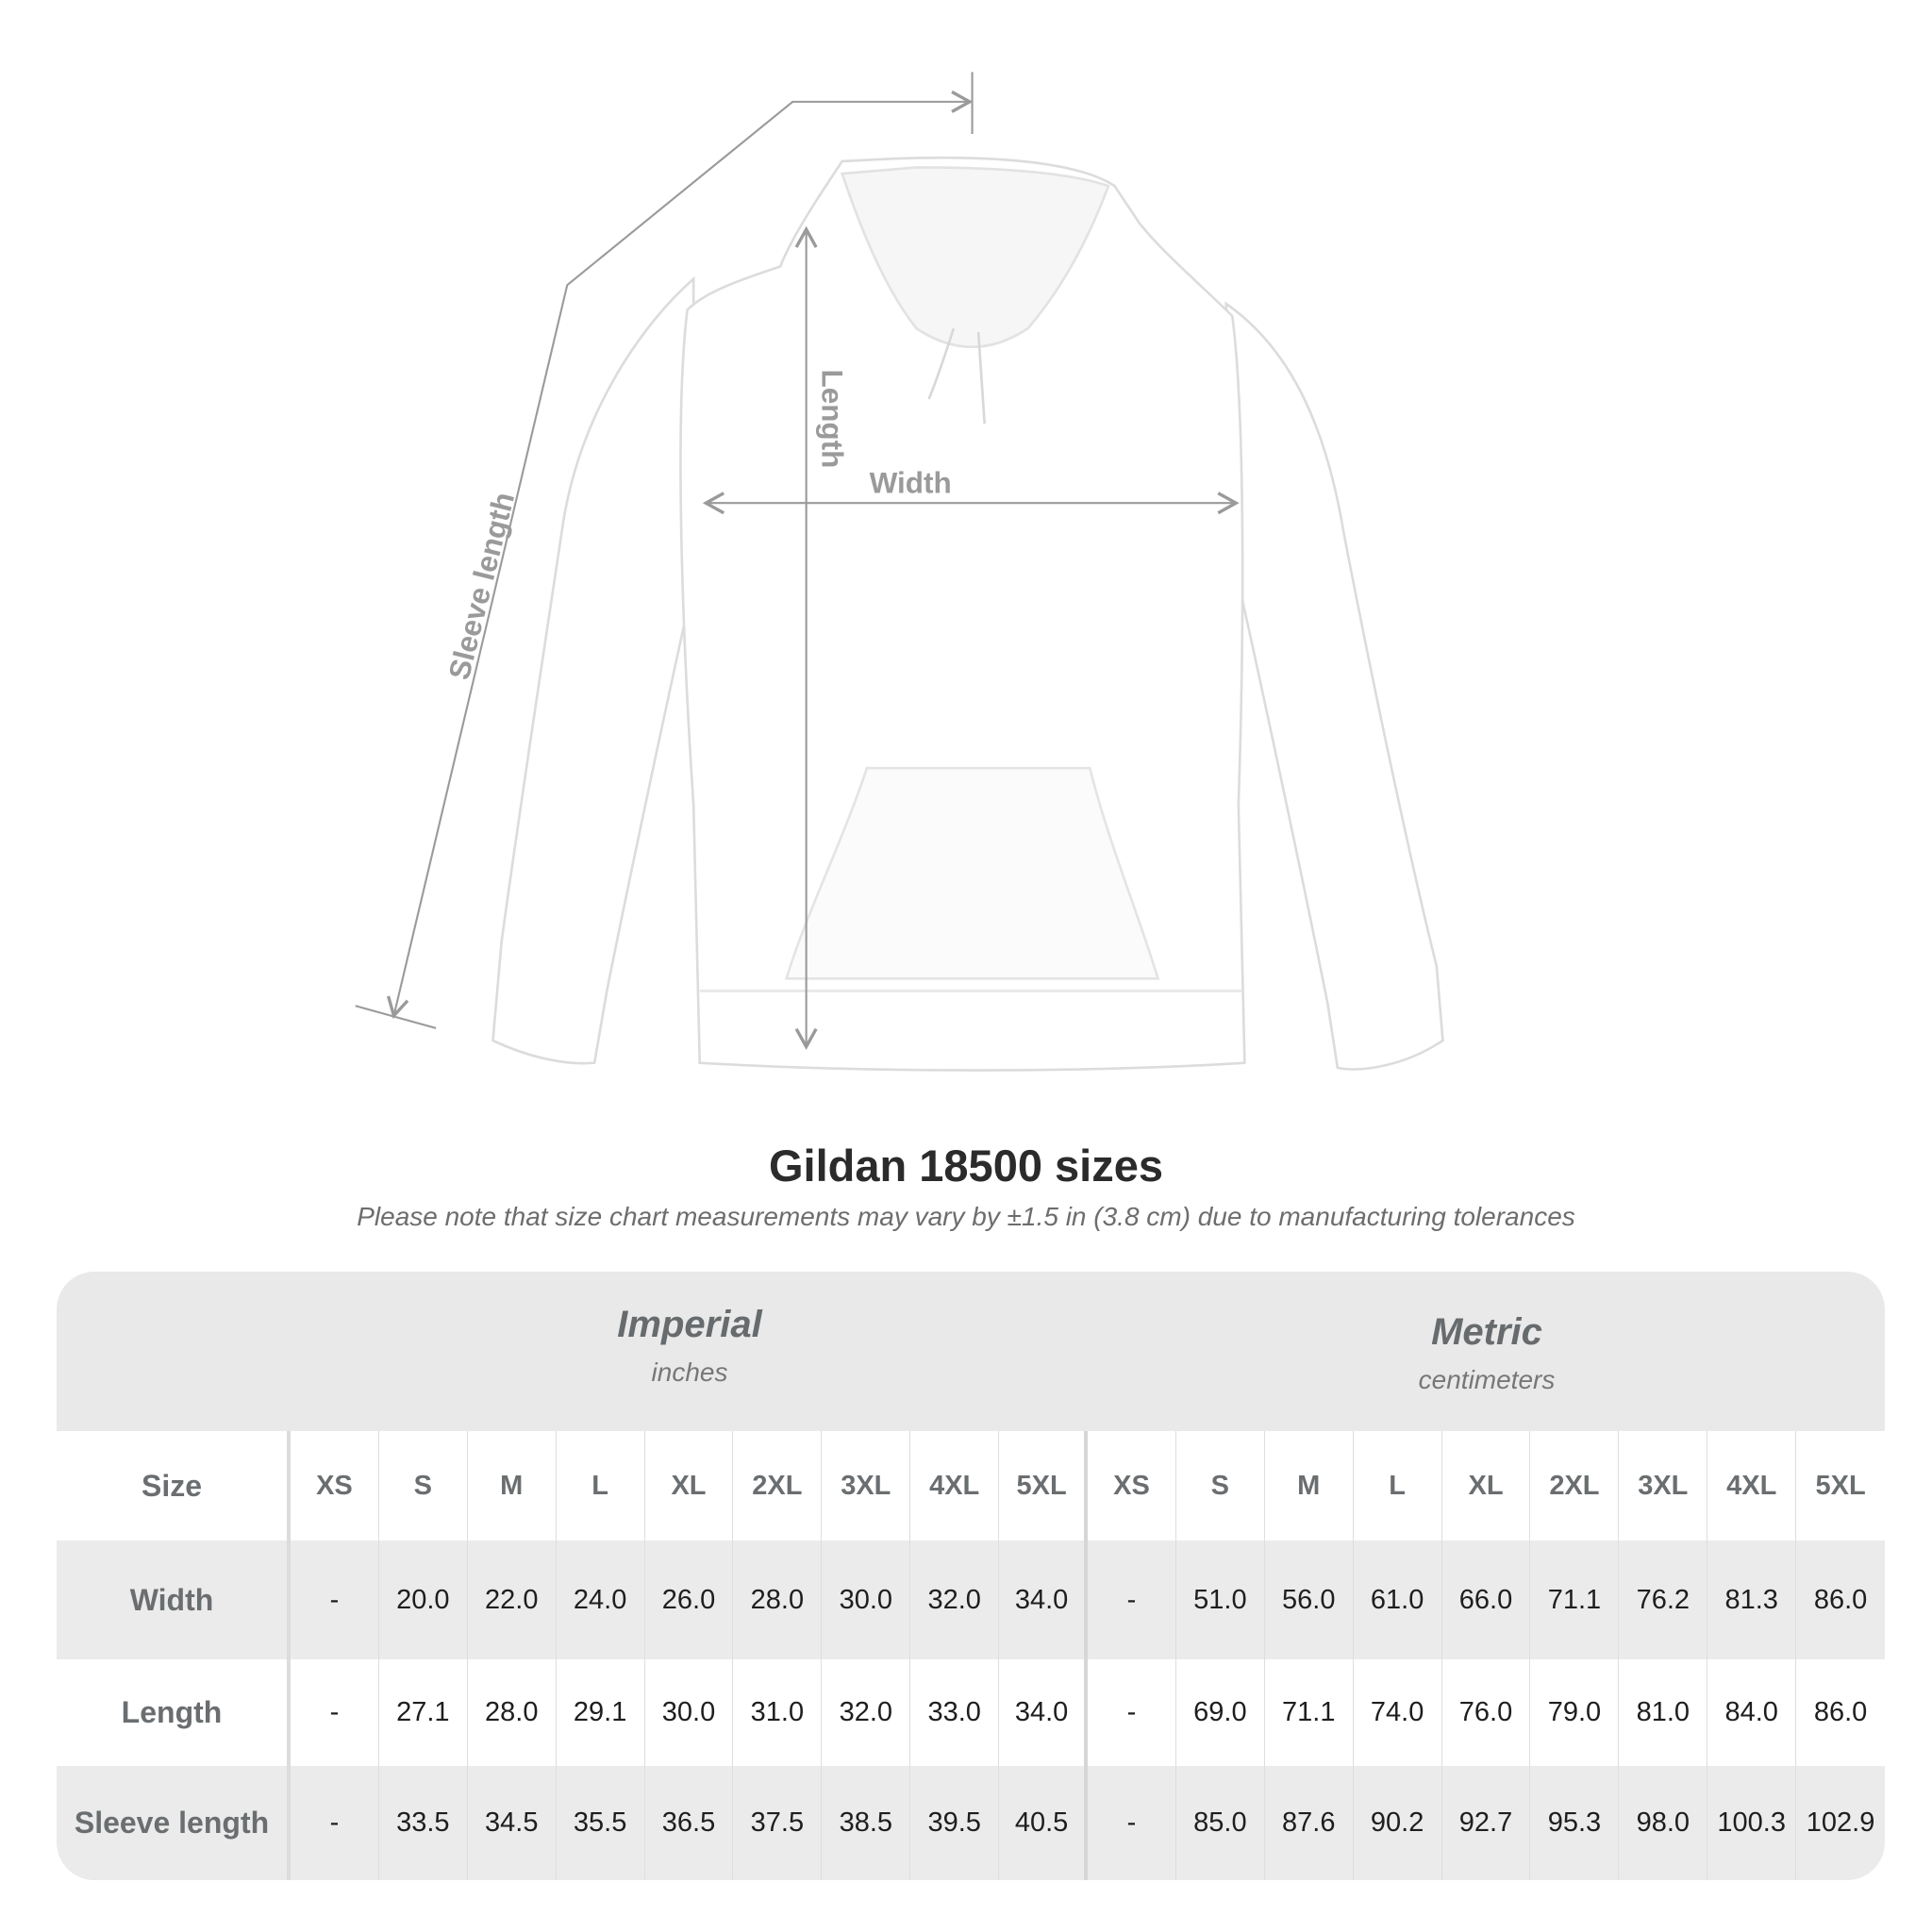  What do you see at coordinates (423, 1713) in the screenshot?
I see `value-cell: 27.1` at bounding box center [423, 1713].